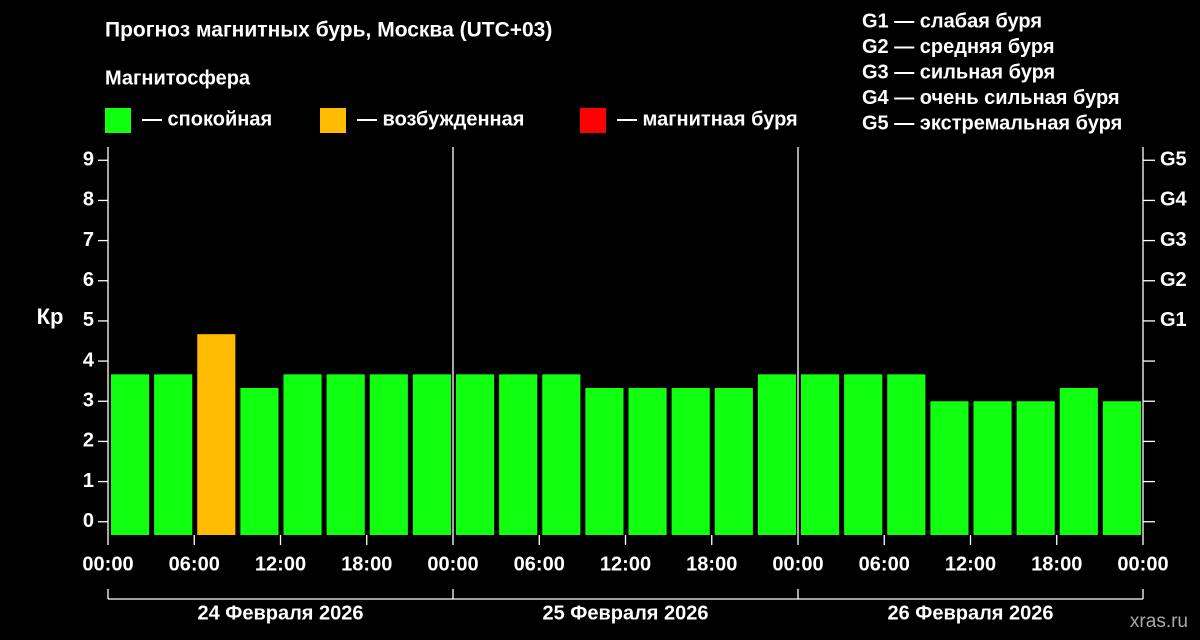 The height and width of the screenshot is (640, 1200). What do you see at coordinates (280, 613) in the screenshot?
I see `date-label: 24 Февраля 2026` at bounding box center [280, 613].